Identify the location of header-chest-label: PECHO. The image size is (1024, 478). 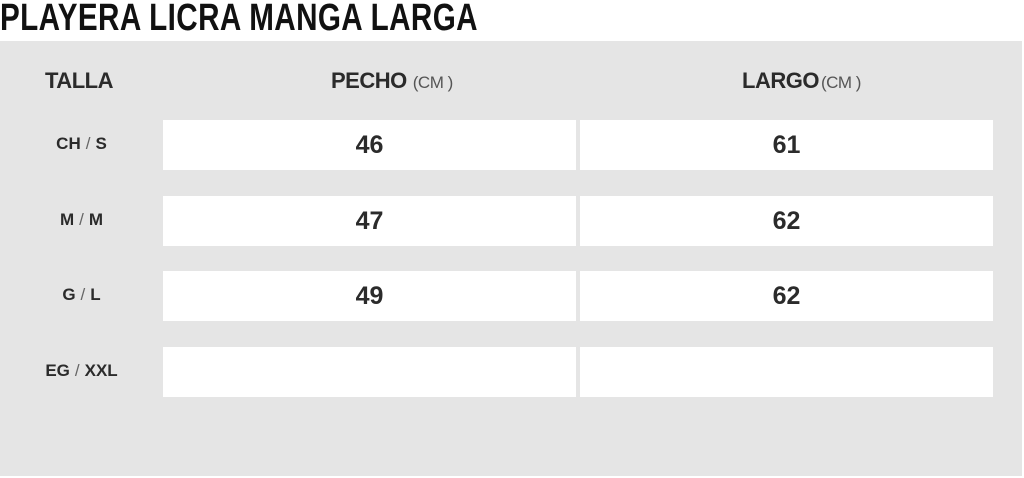
(369, 80).